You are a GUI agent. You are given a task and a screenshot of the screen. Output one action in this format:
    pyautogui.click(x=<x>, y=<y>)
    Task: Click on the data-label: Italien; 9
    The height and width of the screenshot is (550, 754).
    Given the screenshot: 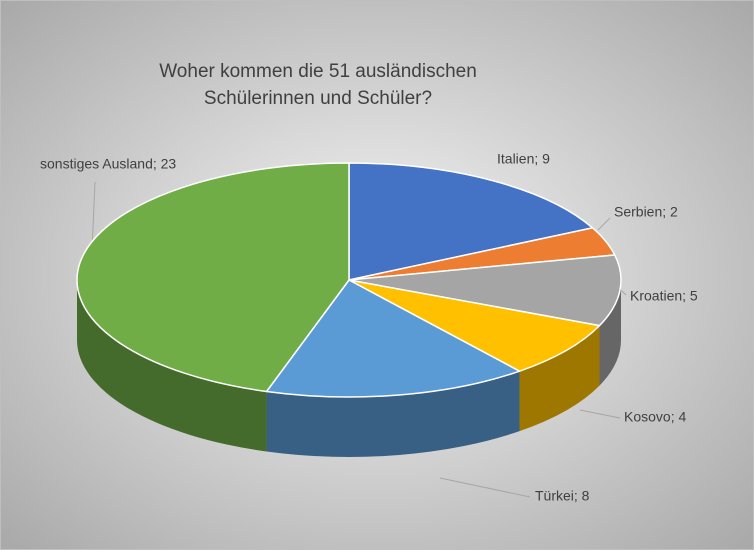 What is the action you would take?
    pyautogui.click(x=523, y=159)
    